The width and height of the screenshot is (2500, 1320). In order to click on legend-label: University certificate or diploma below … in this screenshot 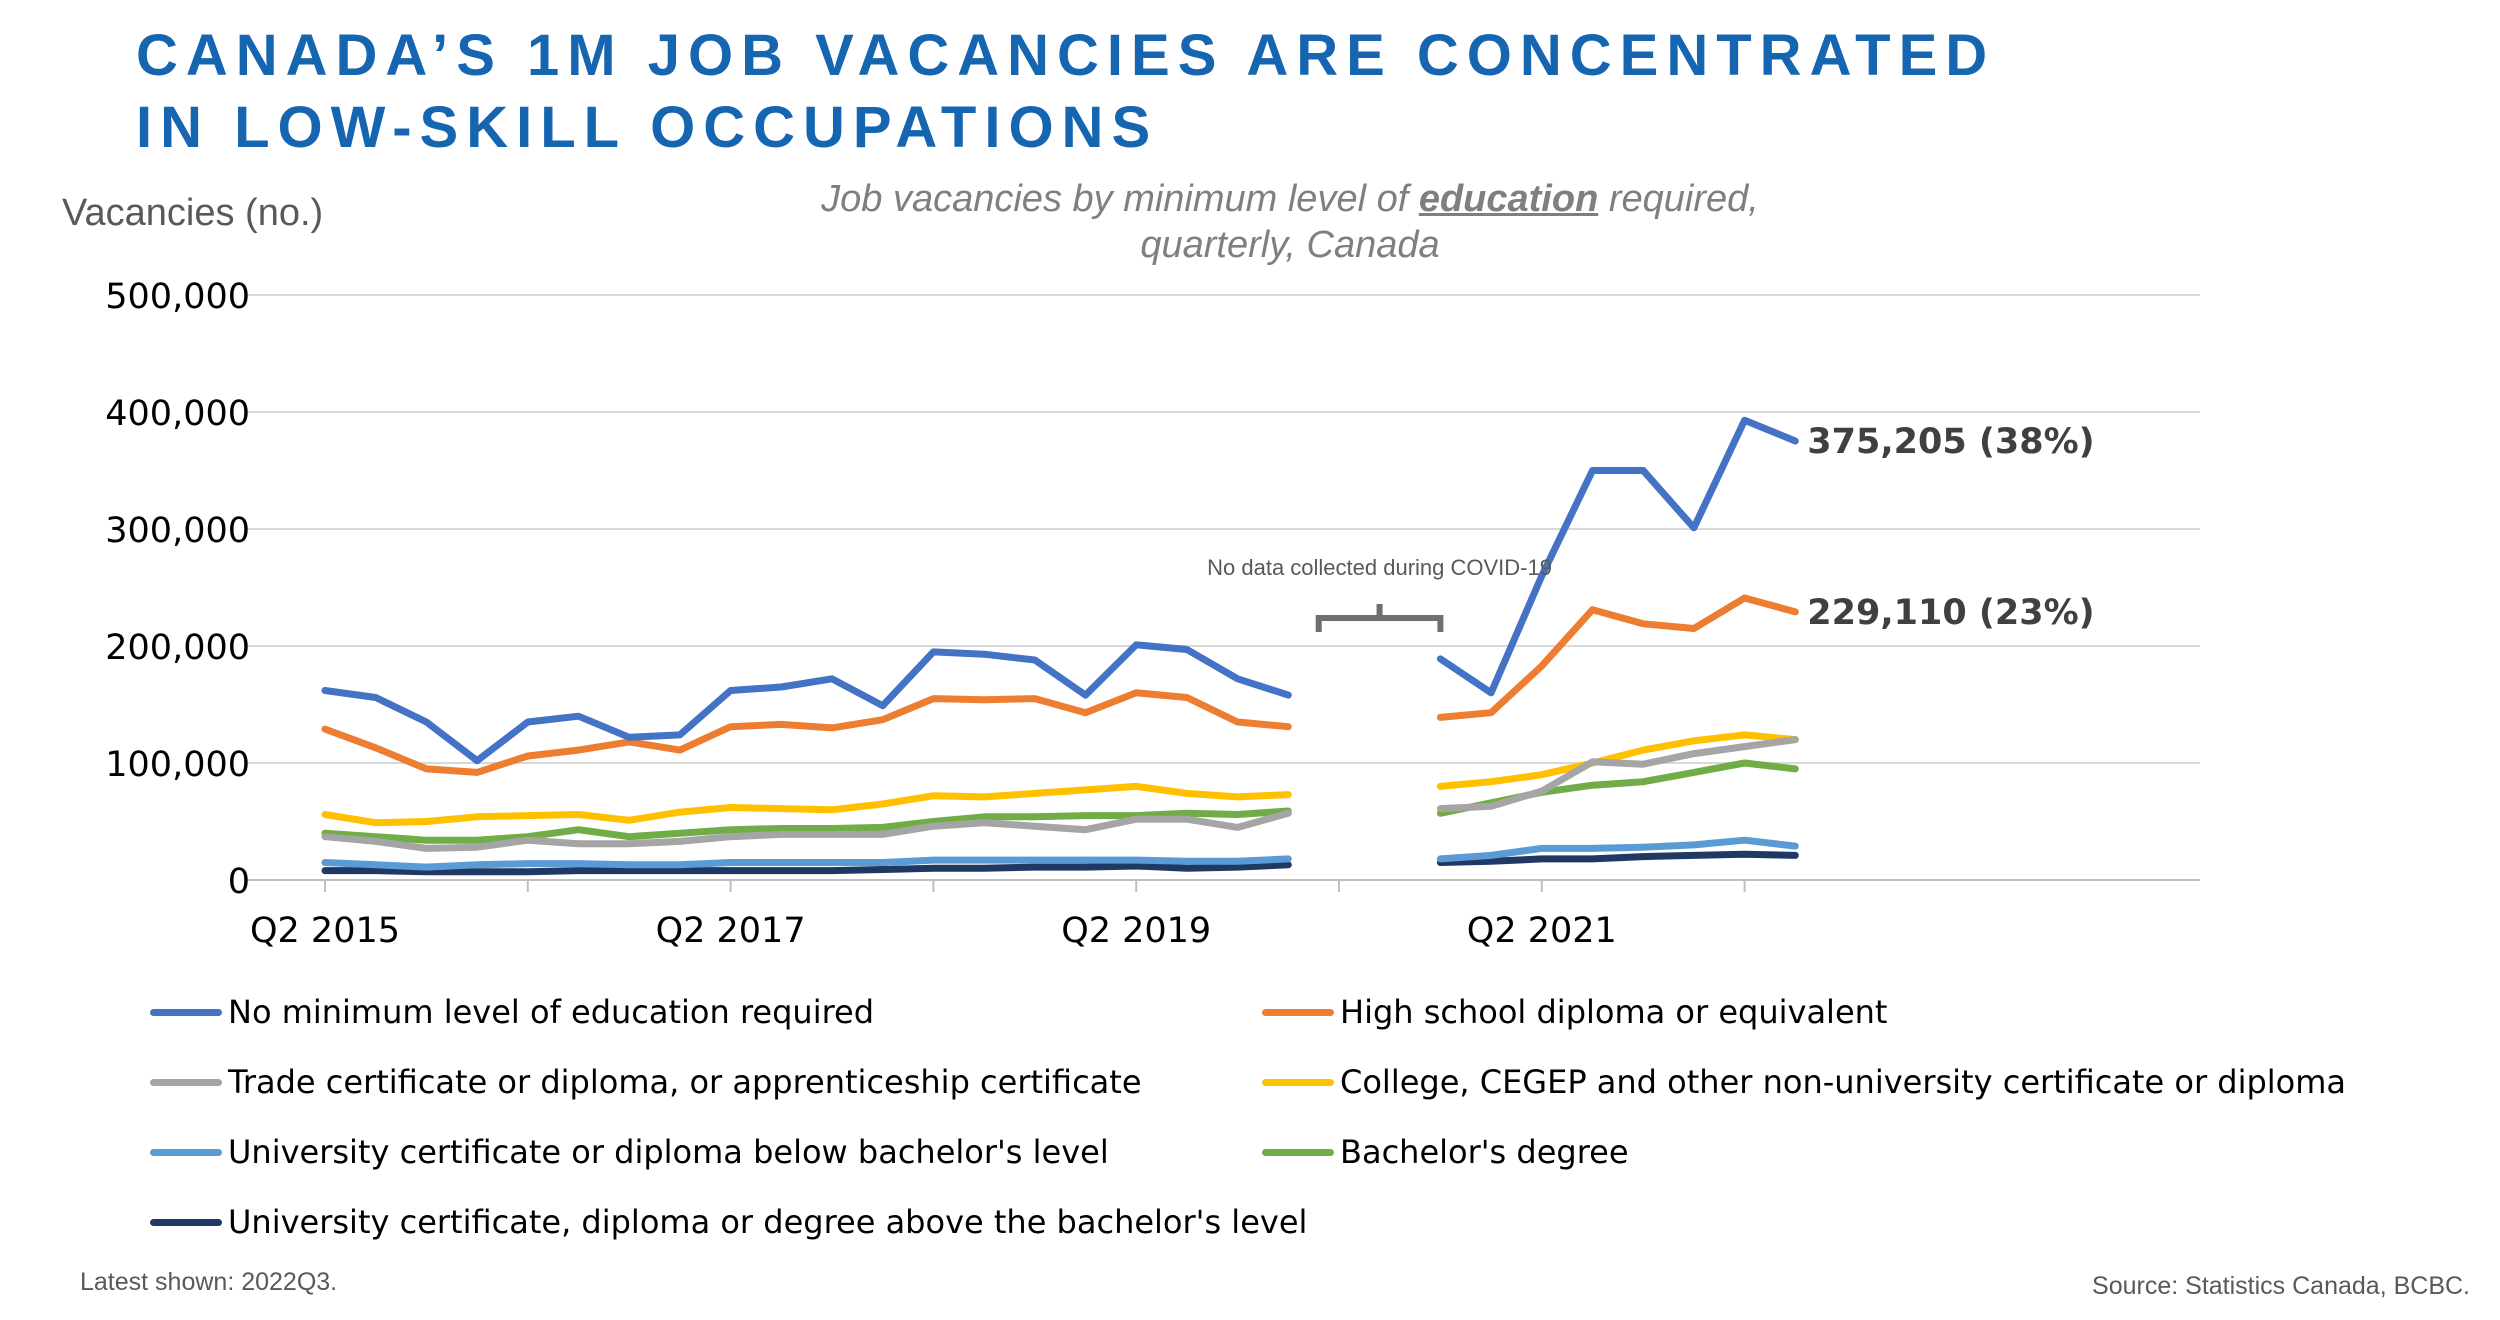, I will do `click(668, 1152)`.